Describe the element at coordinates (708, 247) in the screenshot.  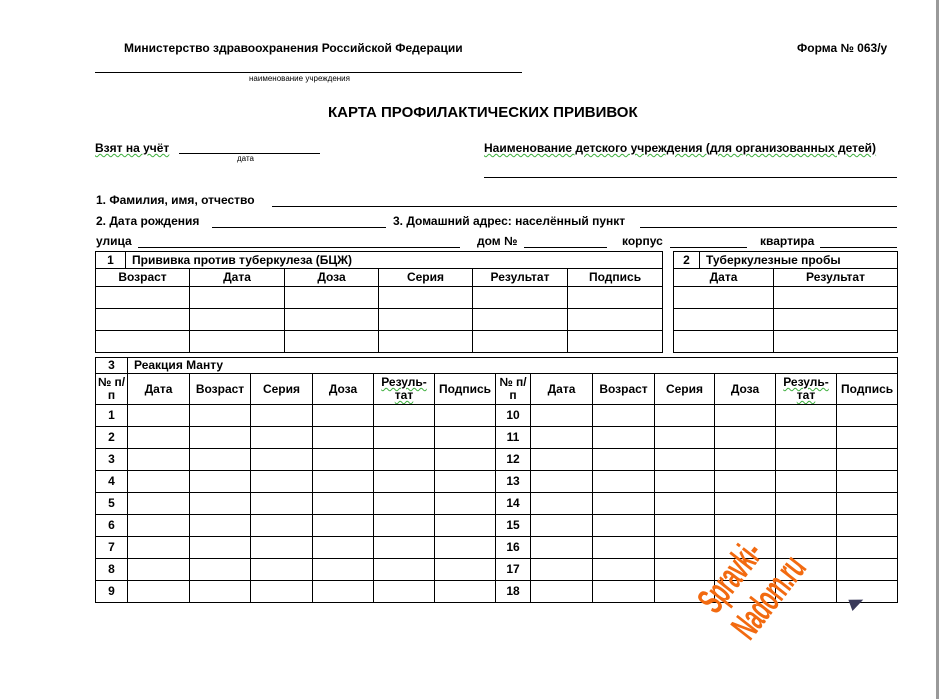
I see `building-field` at that location.